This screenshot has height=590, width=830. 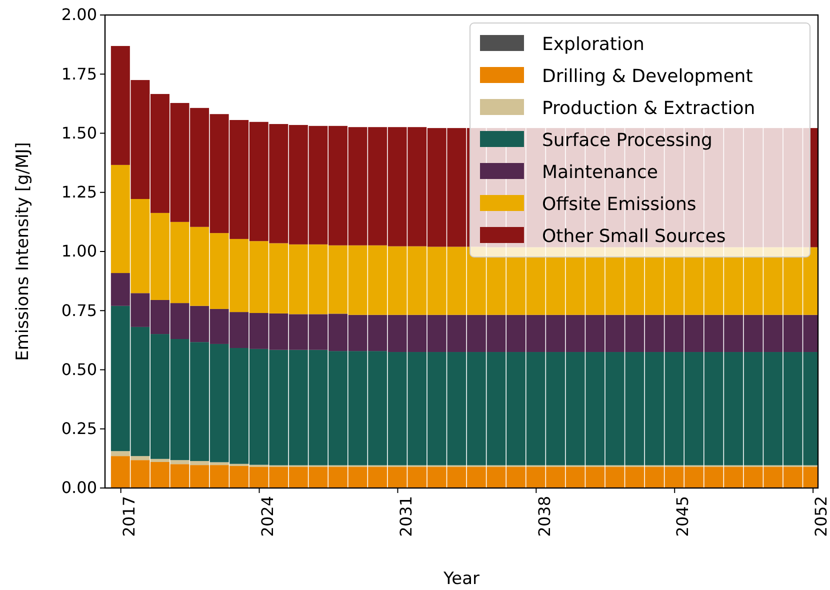 I want to click on x-tick-label: 2052, so click(x=821, y=516).